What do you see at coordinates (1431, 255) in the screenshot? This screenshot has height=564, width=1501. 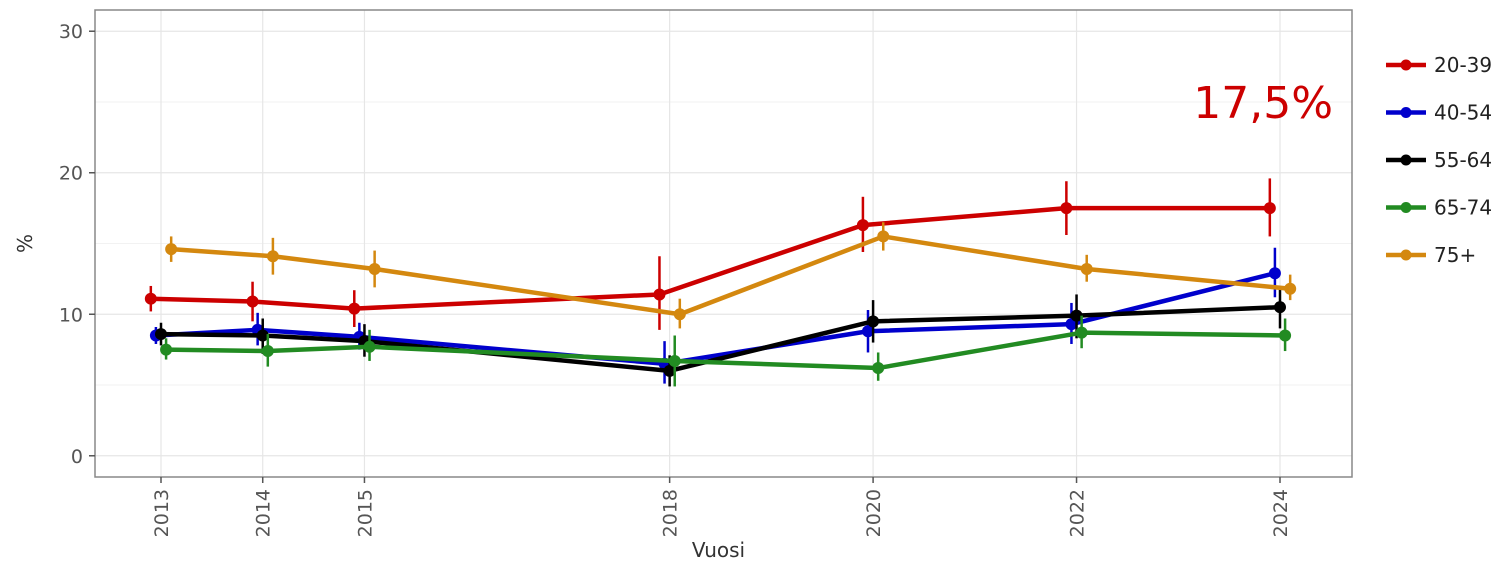 I see `legend-item-75+: 75+` at bounding box center [1431, 255].